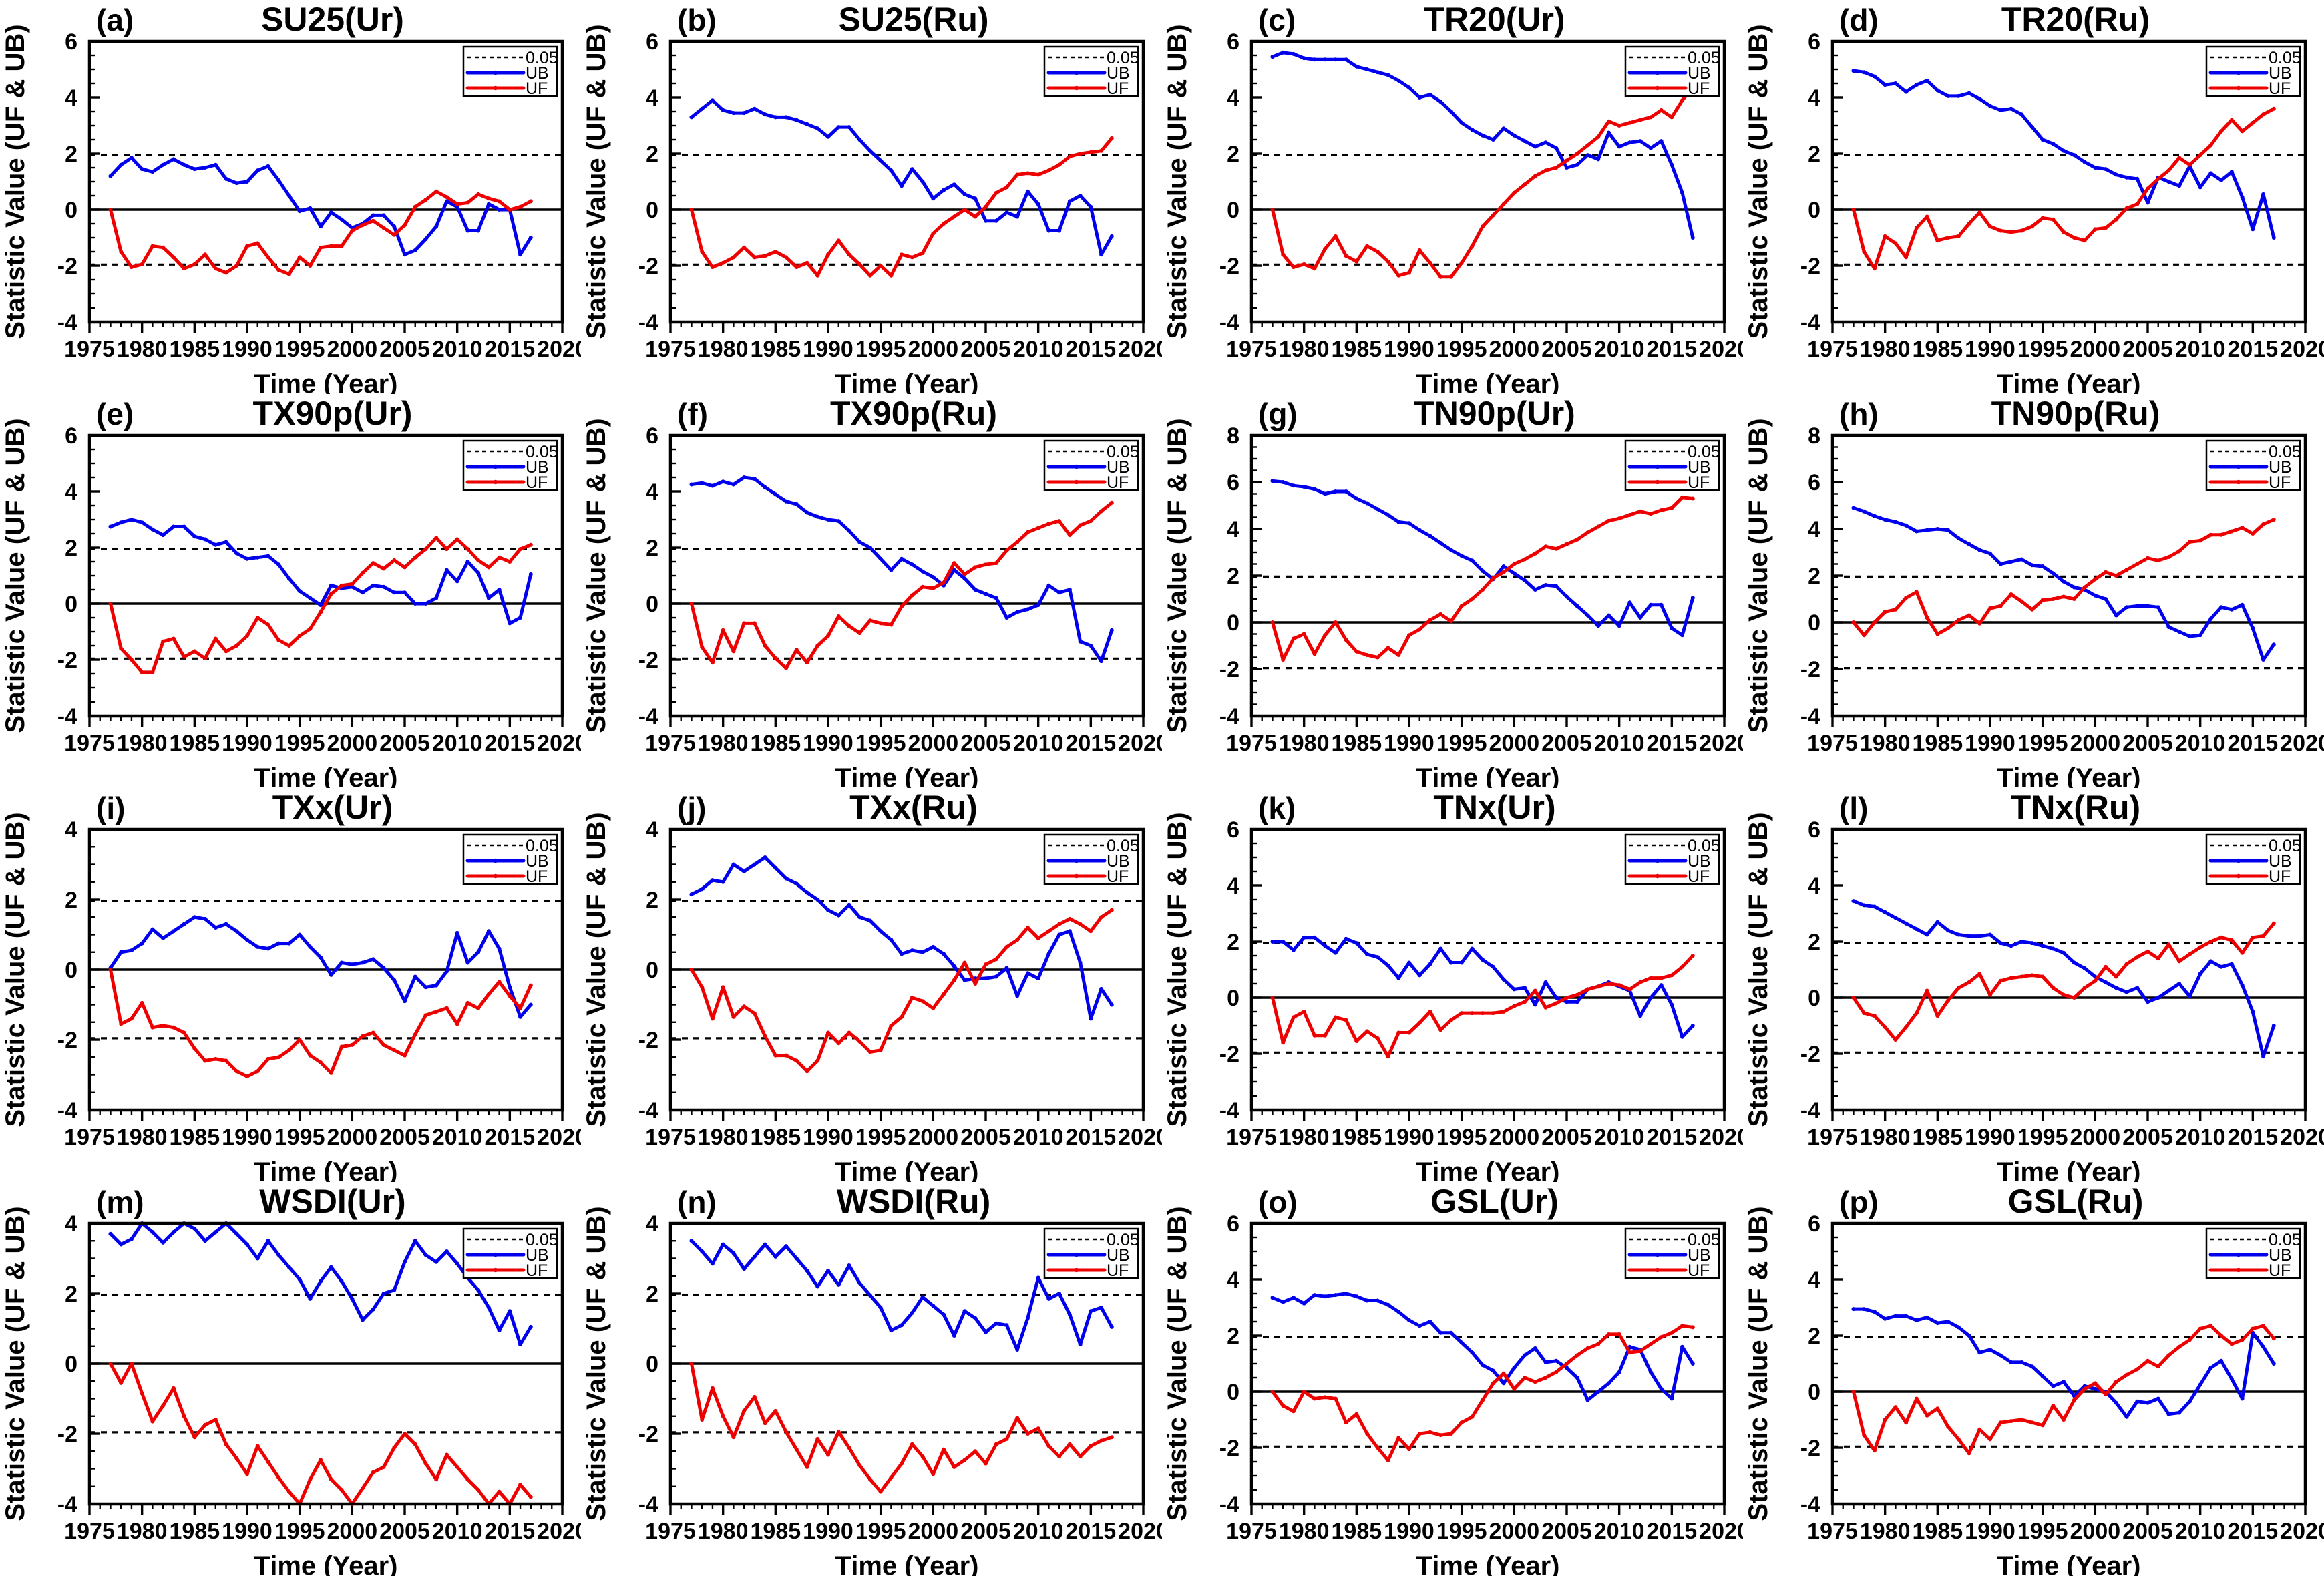 The width and height of the screenshot is (2324, 1576). What do you see at coordinates (1673, 743) in the screenshot?
I see `x-tick-label: 2015` at bounding box center [1673, 743].